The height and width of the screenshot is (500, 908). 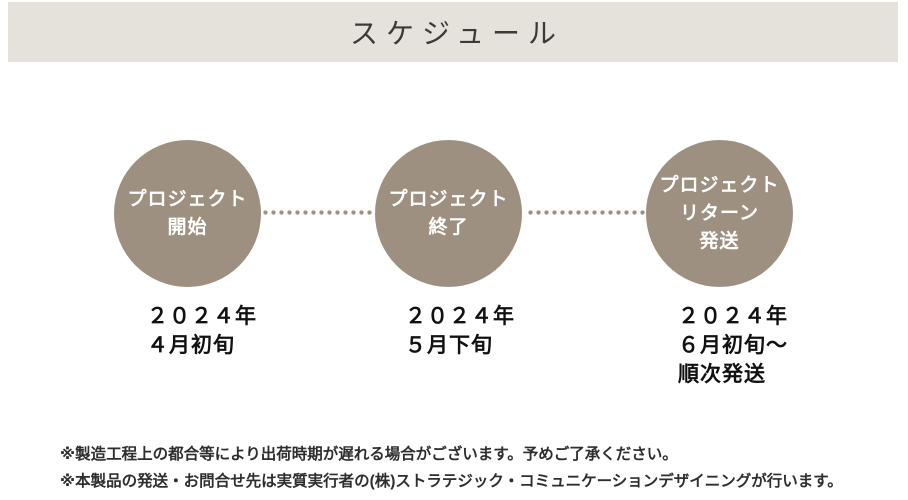 I want to click on timeline-step-2-circle: プロジェクト 終了, so click(x=448, y=213).